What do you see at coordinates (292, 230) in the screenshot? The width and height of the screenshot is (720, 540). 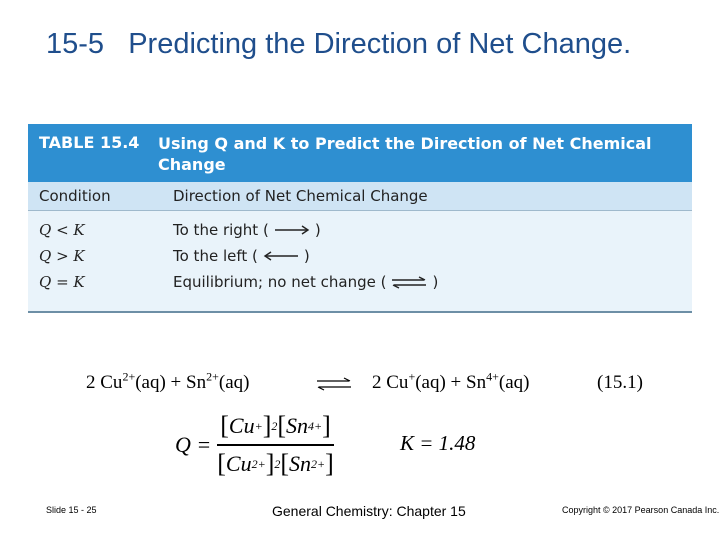 I see `right-arrow-icon` at bounding box center [292, 230].